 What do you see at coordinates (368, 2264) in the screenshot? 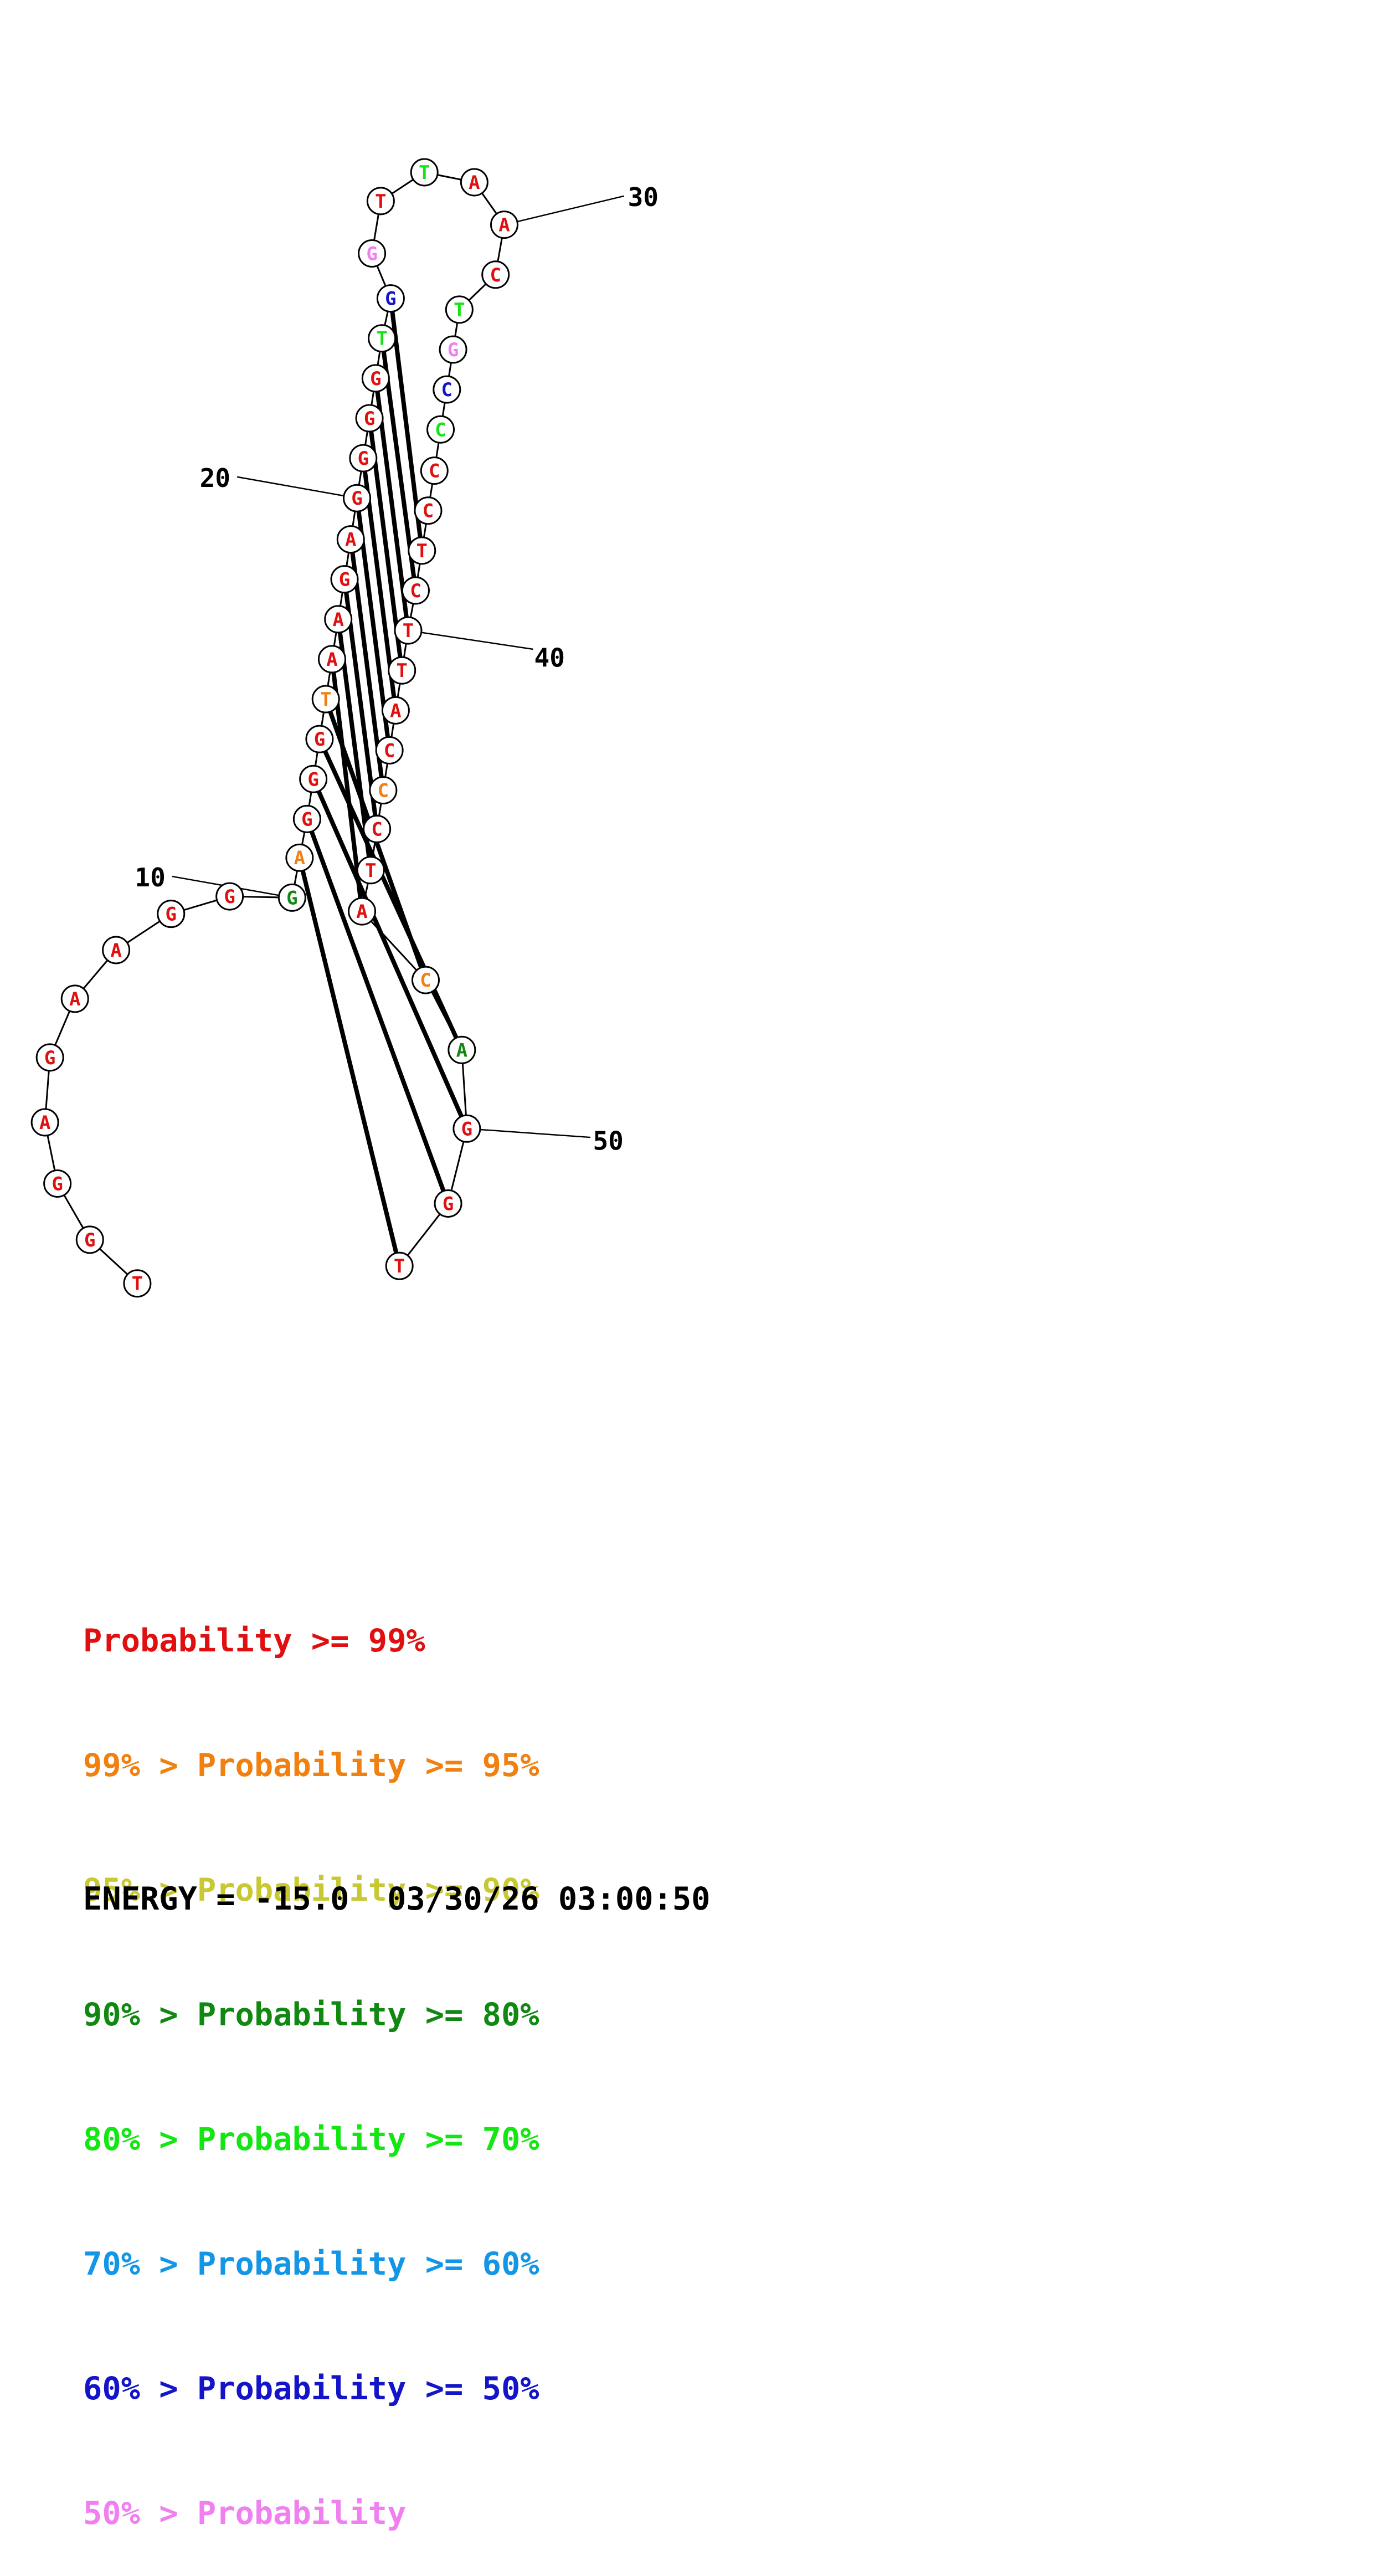
I see `legend-row-text: Probability >= 60%` at bounding box center [368, 2264].